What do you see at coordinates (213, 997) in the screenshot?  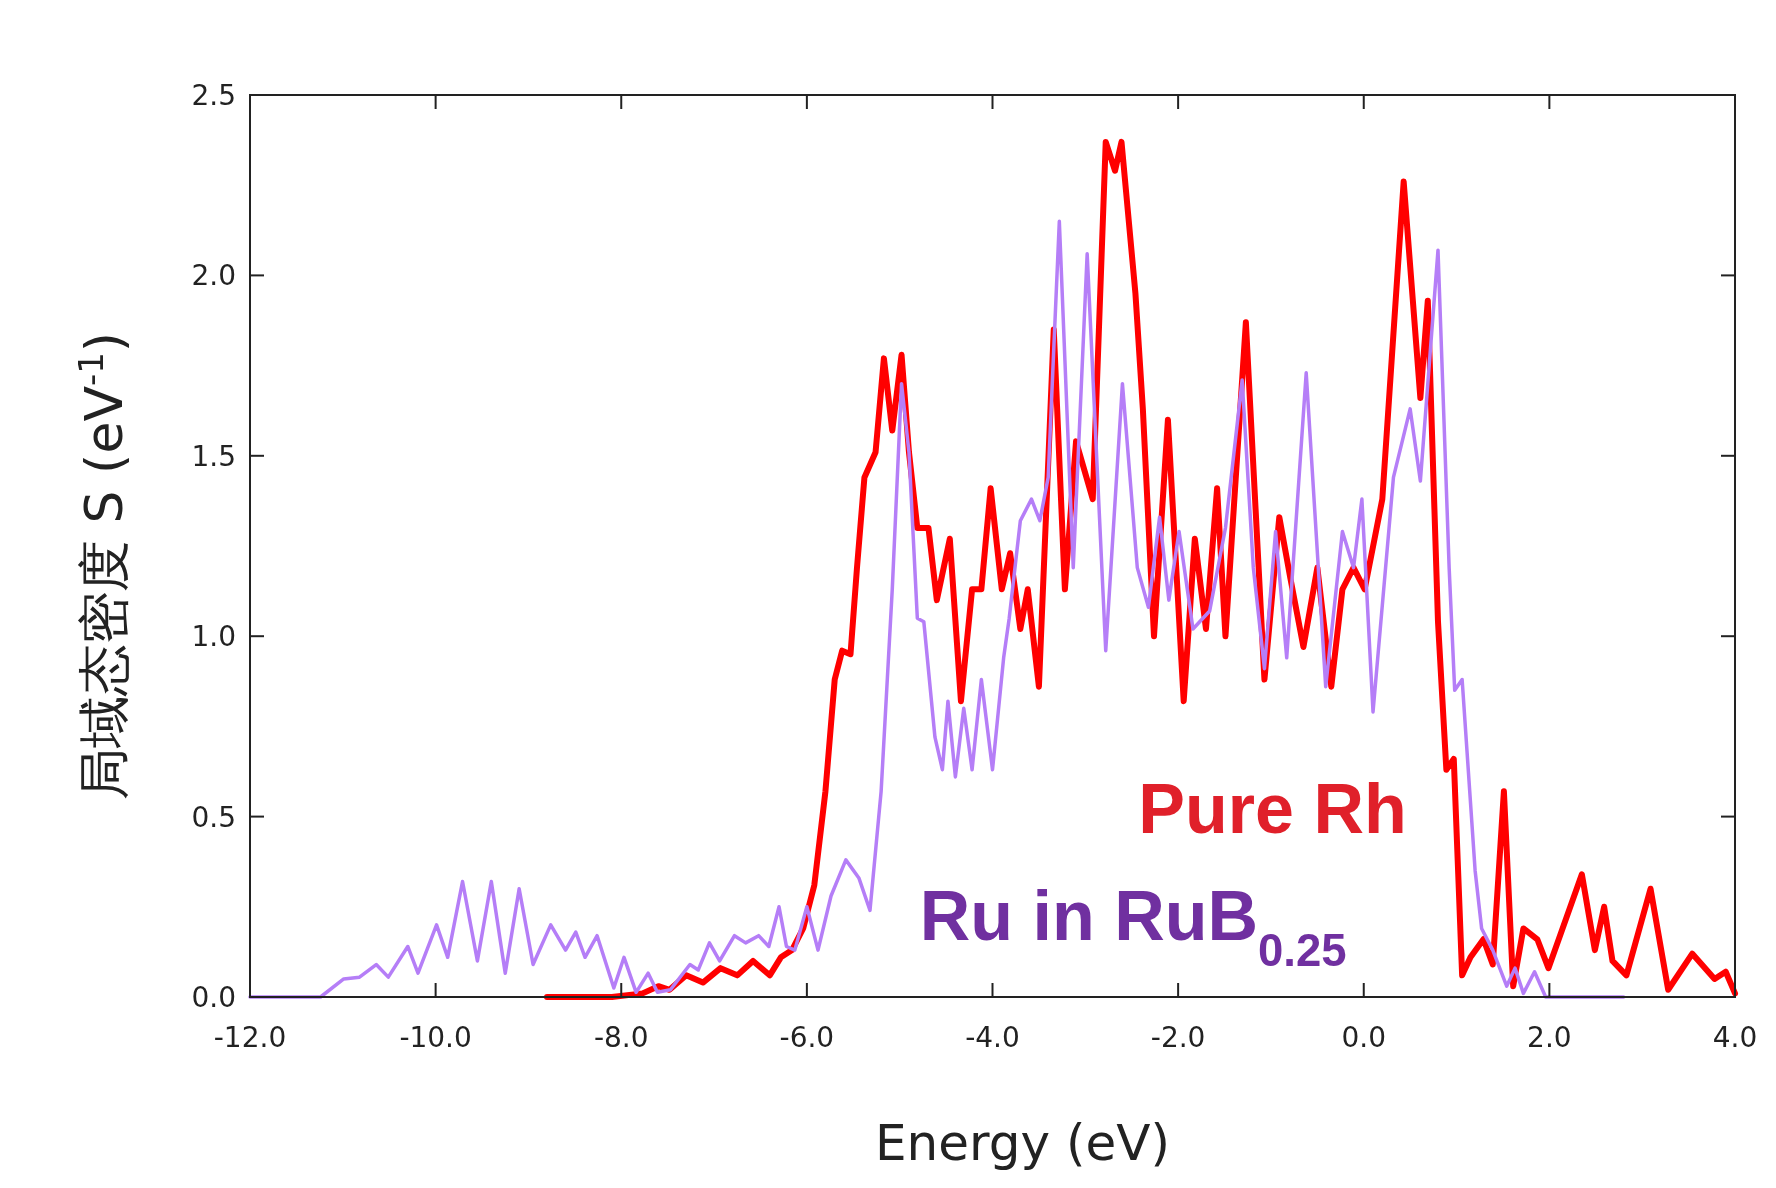 I see `y-tick-label: 0.0` at bounding box center [213, 997].